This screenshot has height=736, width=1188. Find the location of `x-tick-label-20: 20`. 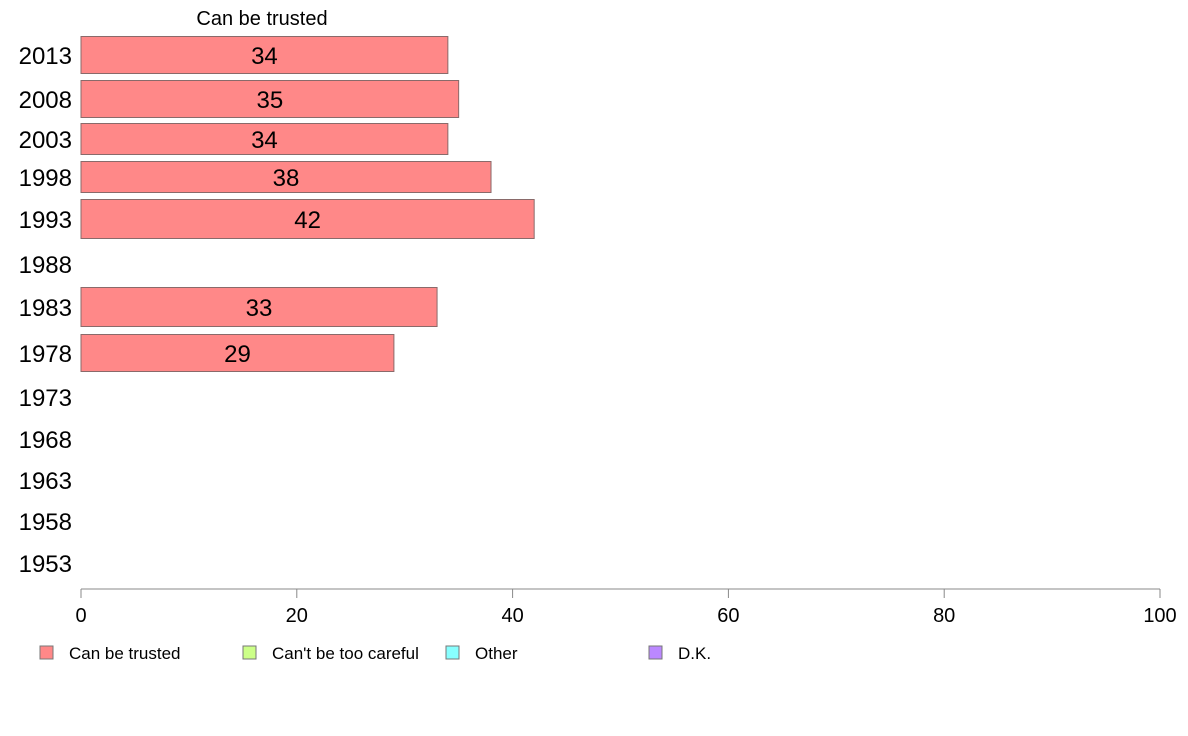

x-tick-label-20: 20 is located at coordinates (297, 616).